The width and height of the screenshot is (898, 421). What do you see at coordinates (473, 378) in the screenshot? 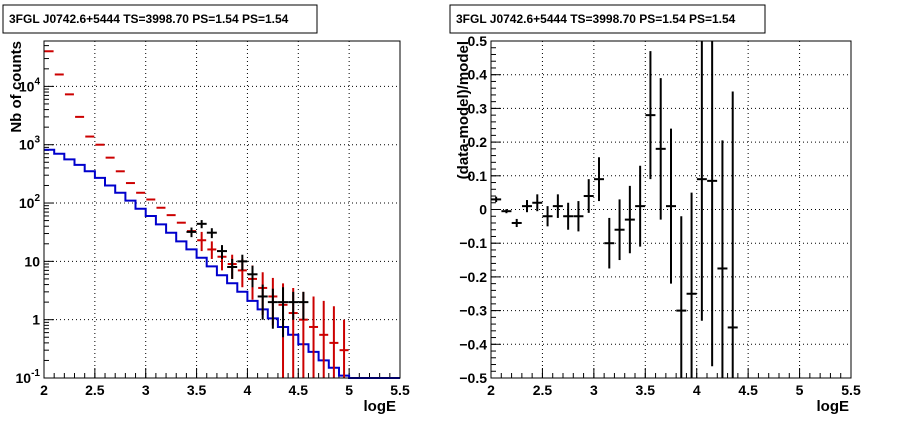
I see `y-tick-label-2: −0.5` at bounding box center [473, 378].